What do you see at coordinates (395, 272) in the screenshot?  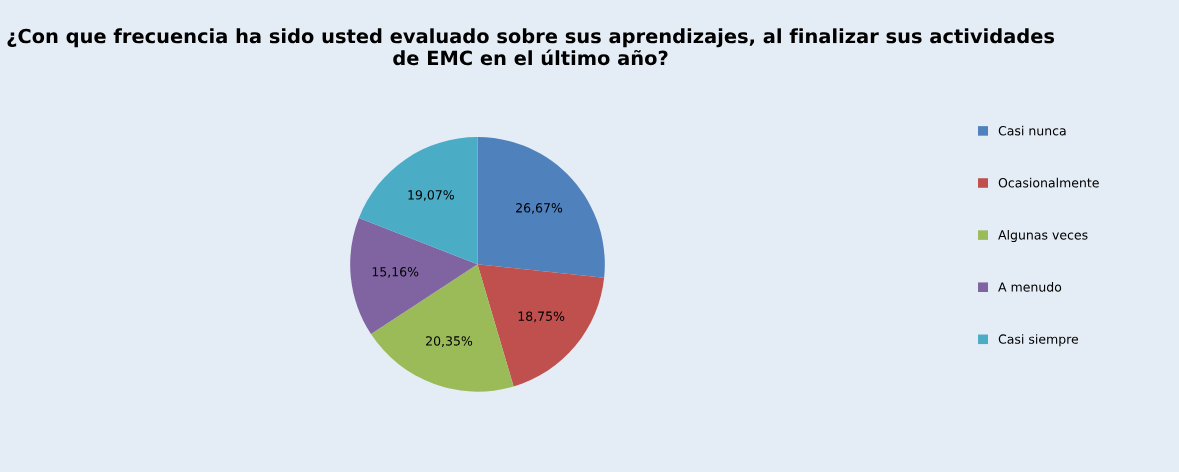 I see `data-label: 15,16%` at bounding box center [395, 272].